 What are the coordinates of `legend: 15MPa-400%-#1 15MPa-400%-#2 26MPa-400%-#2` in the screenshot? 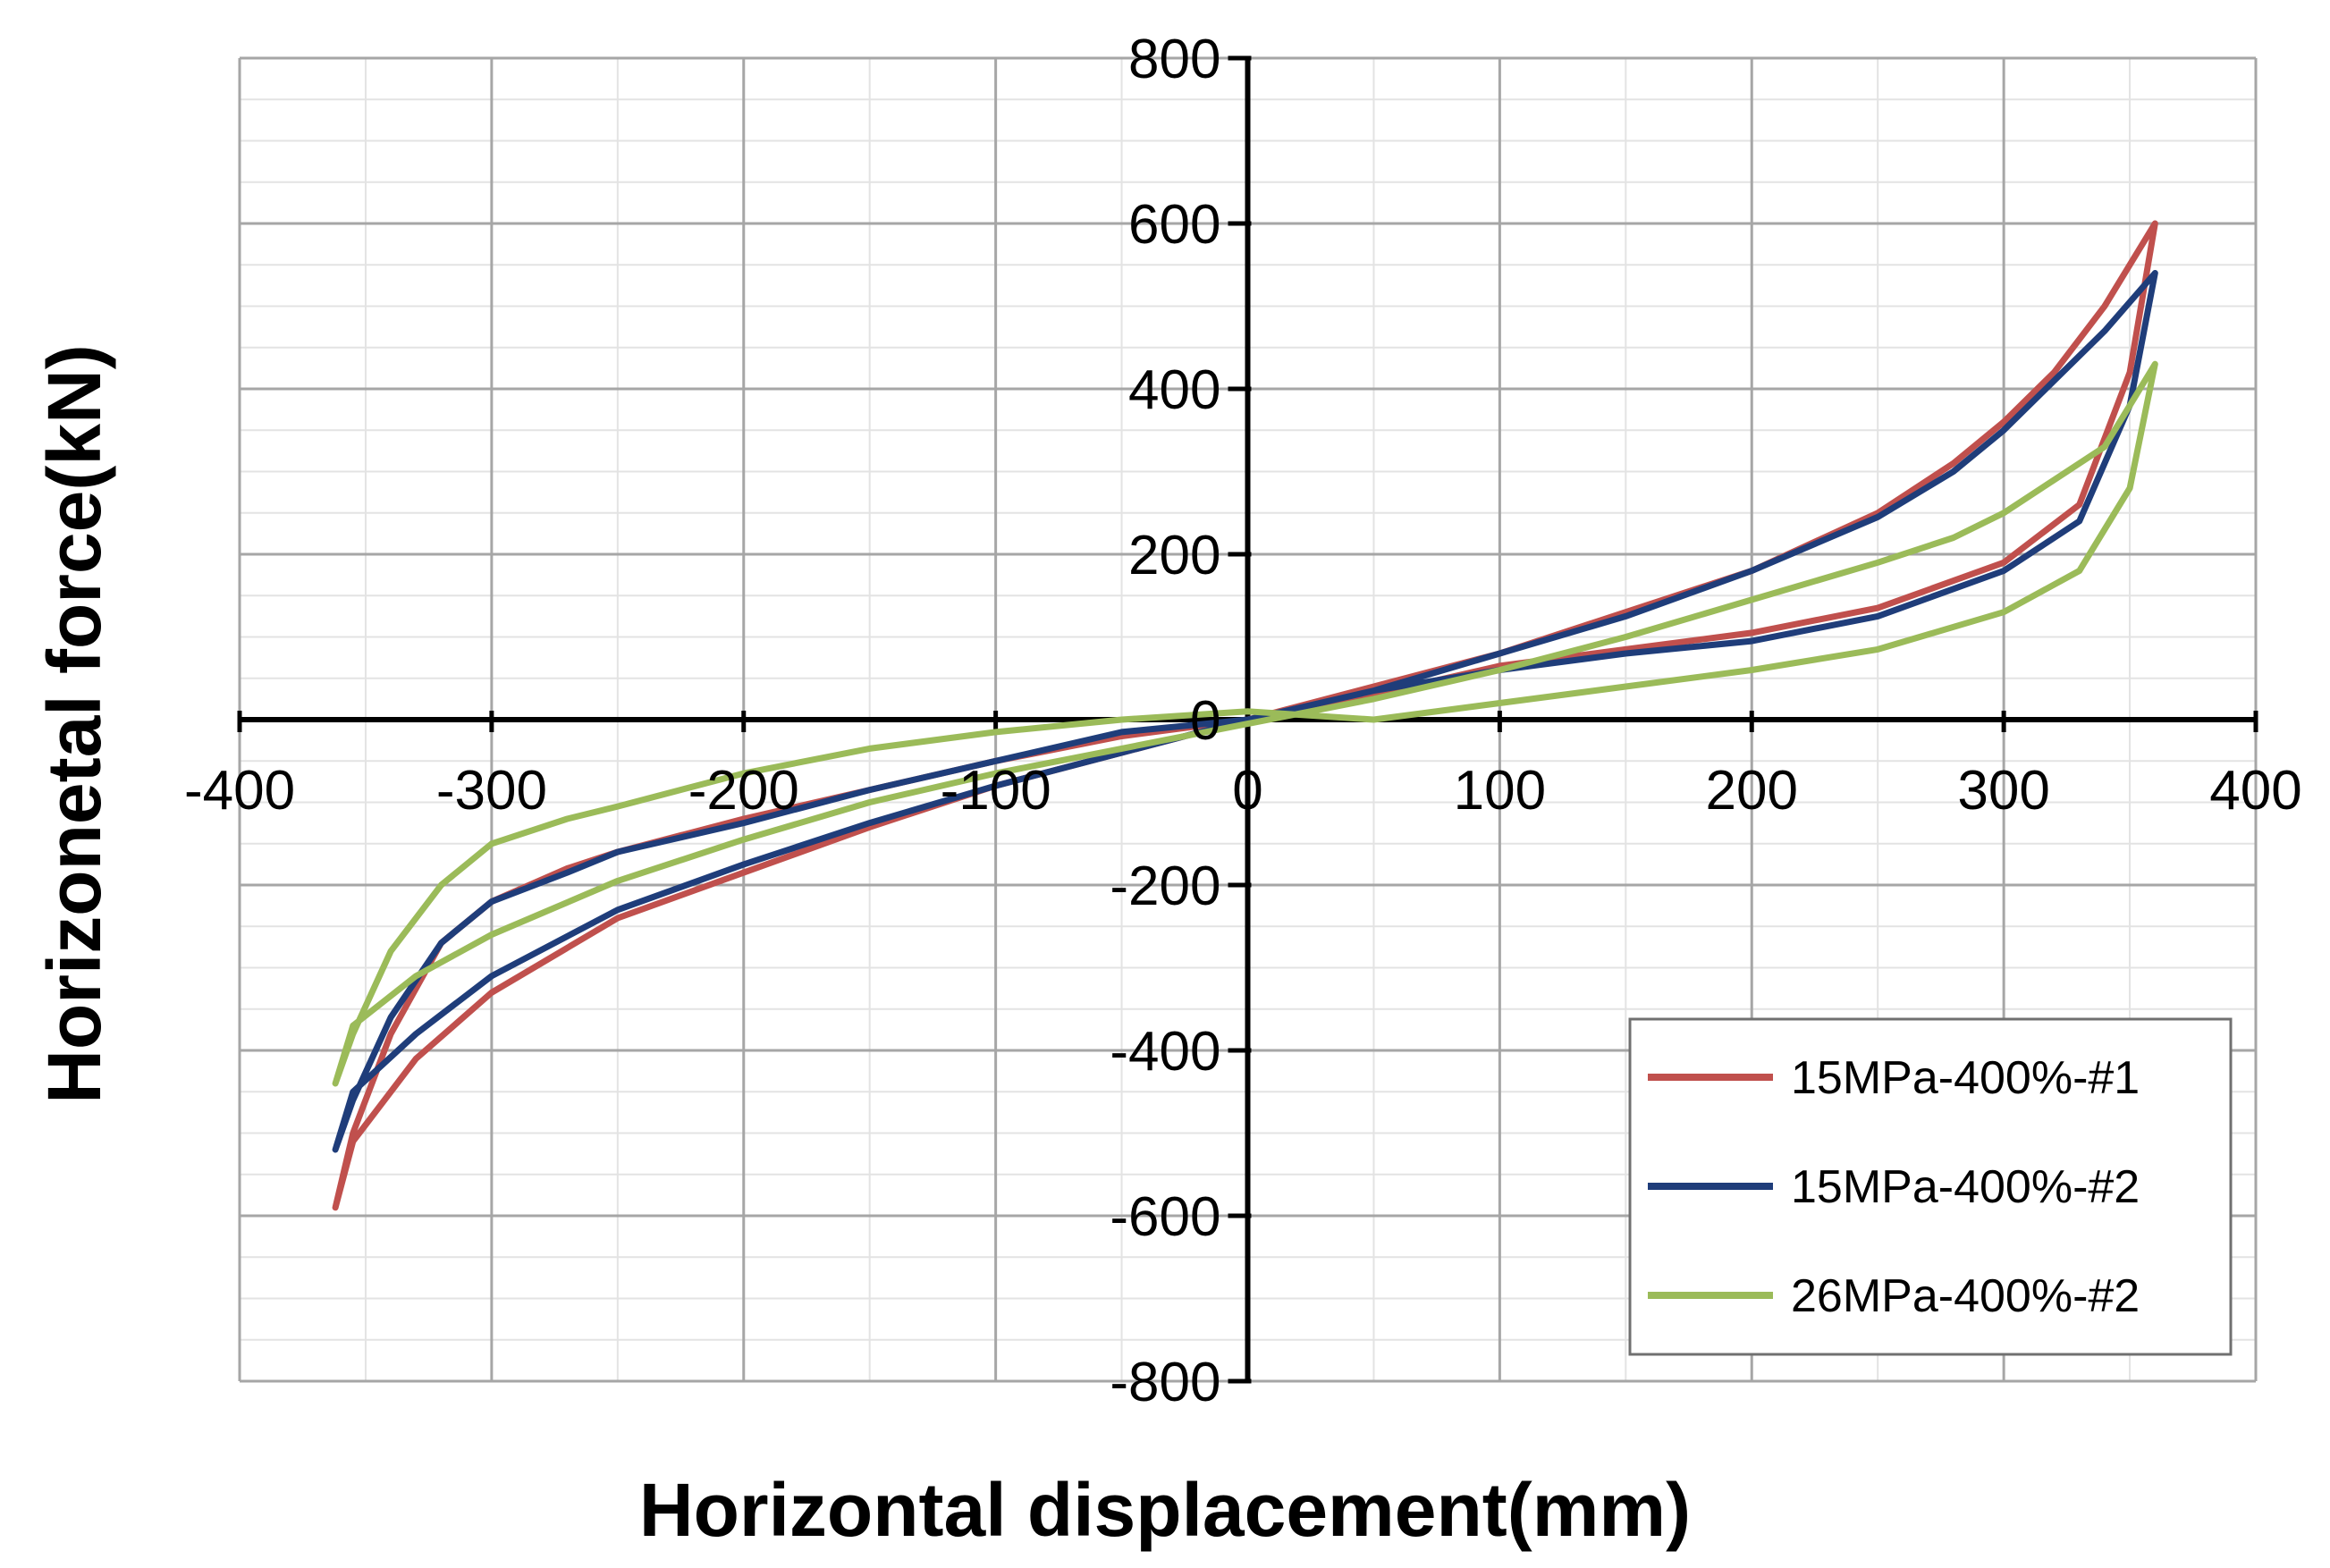 It's located at (1930, 1186).